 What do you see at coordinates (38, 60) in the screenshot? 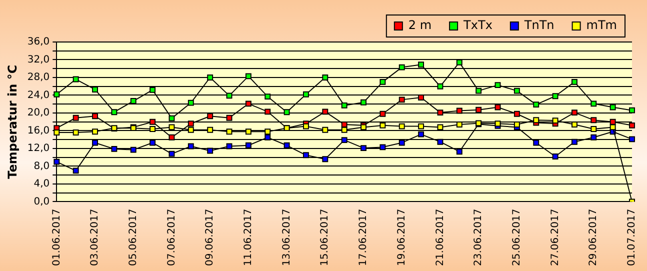
I see `y-tick-label: 32,0` at bounding box center [38, 60].